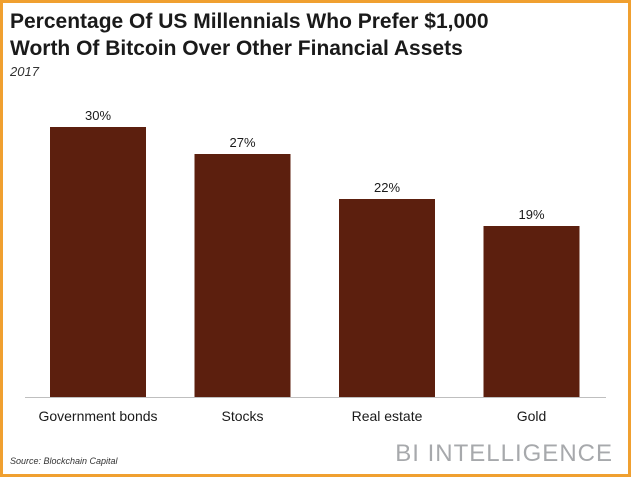 The image size is (631, 477). Describe the element at coordinates (531, 214) in the screenshot. I see `bar-value-label: 19%` at that location.